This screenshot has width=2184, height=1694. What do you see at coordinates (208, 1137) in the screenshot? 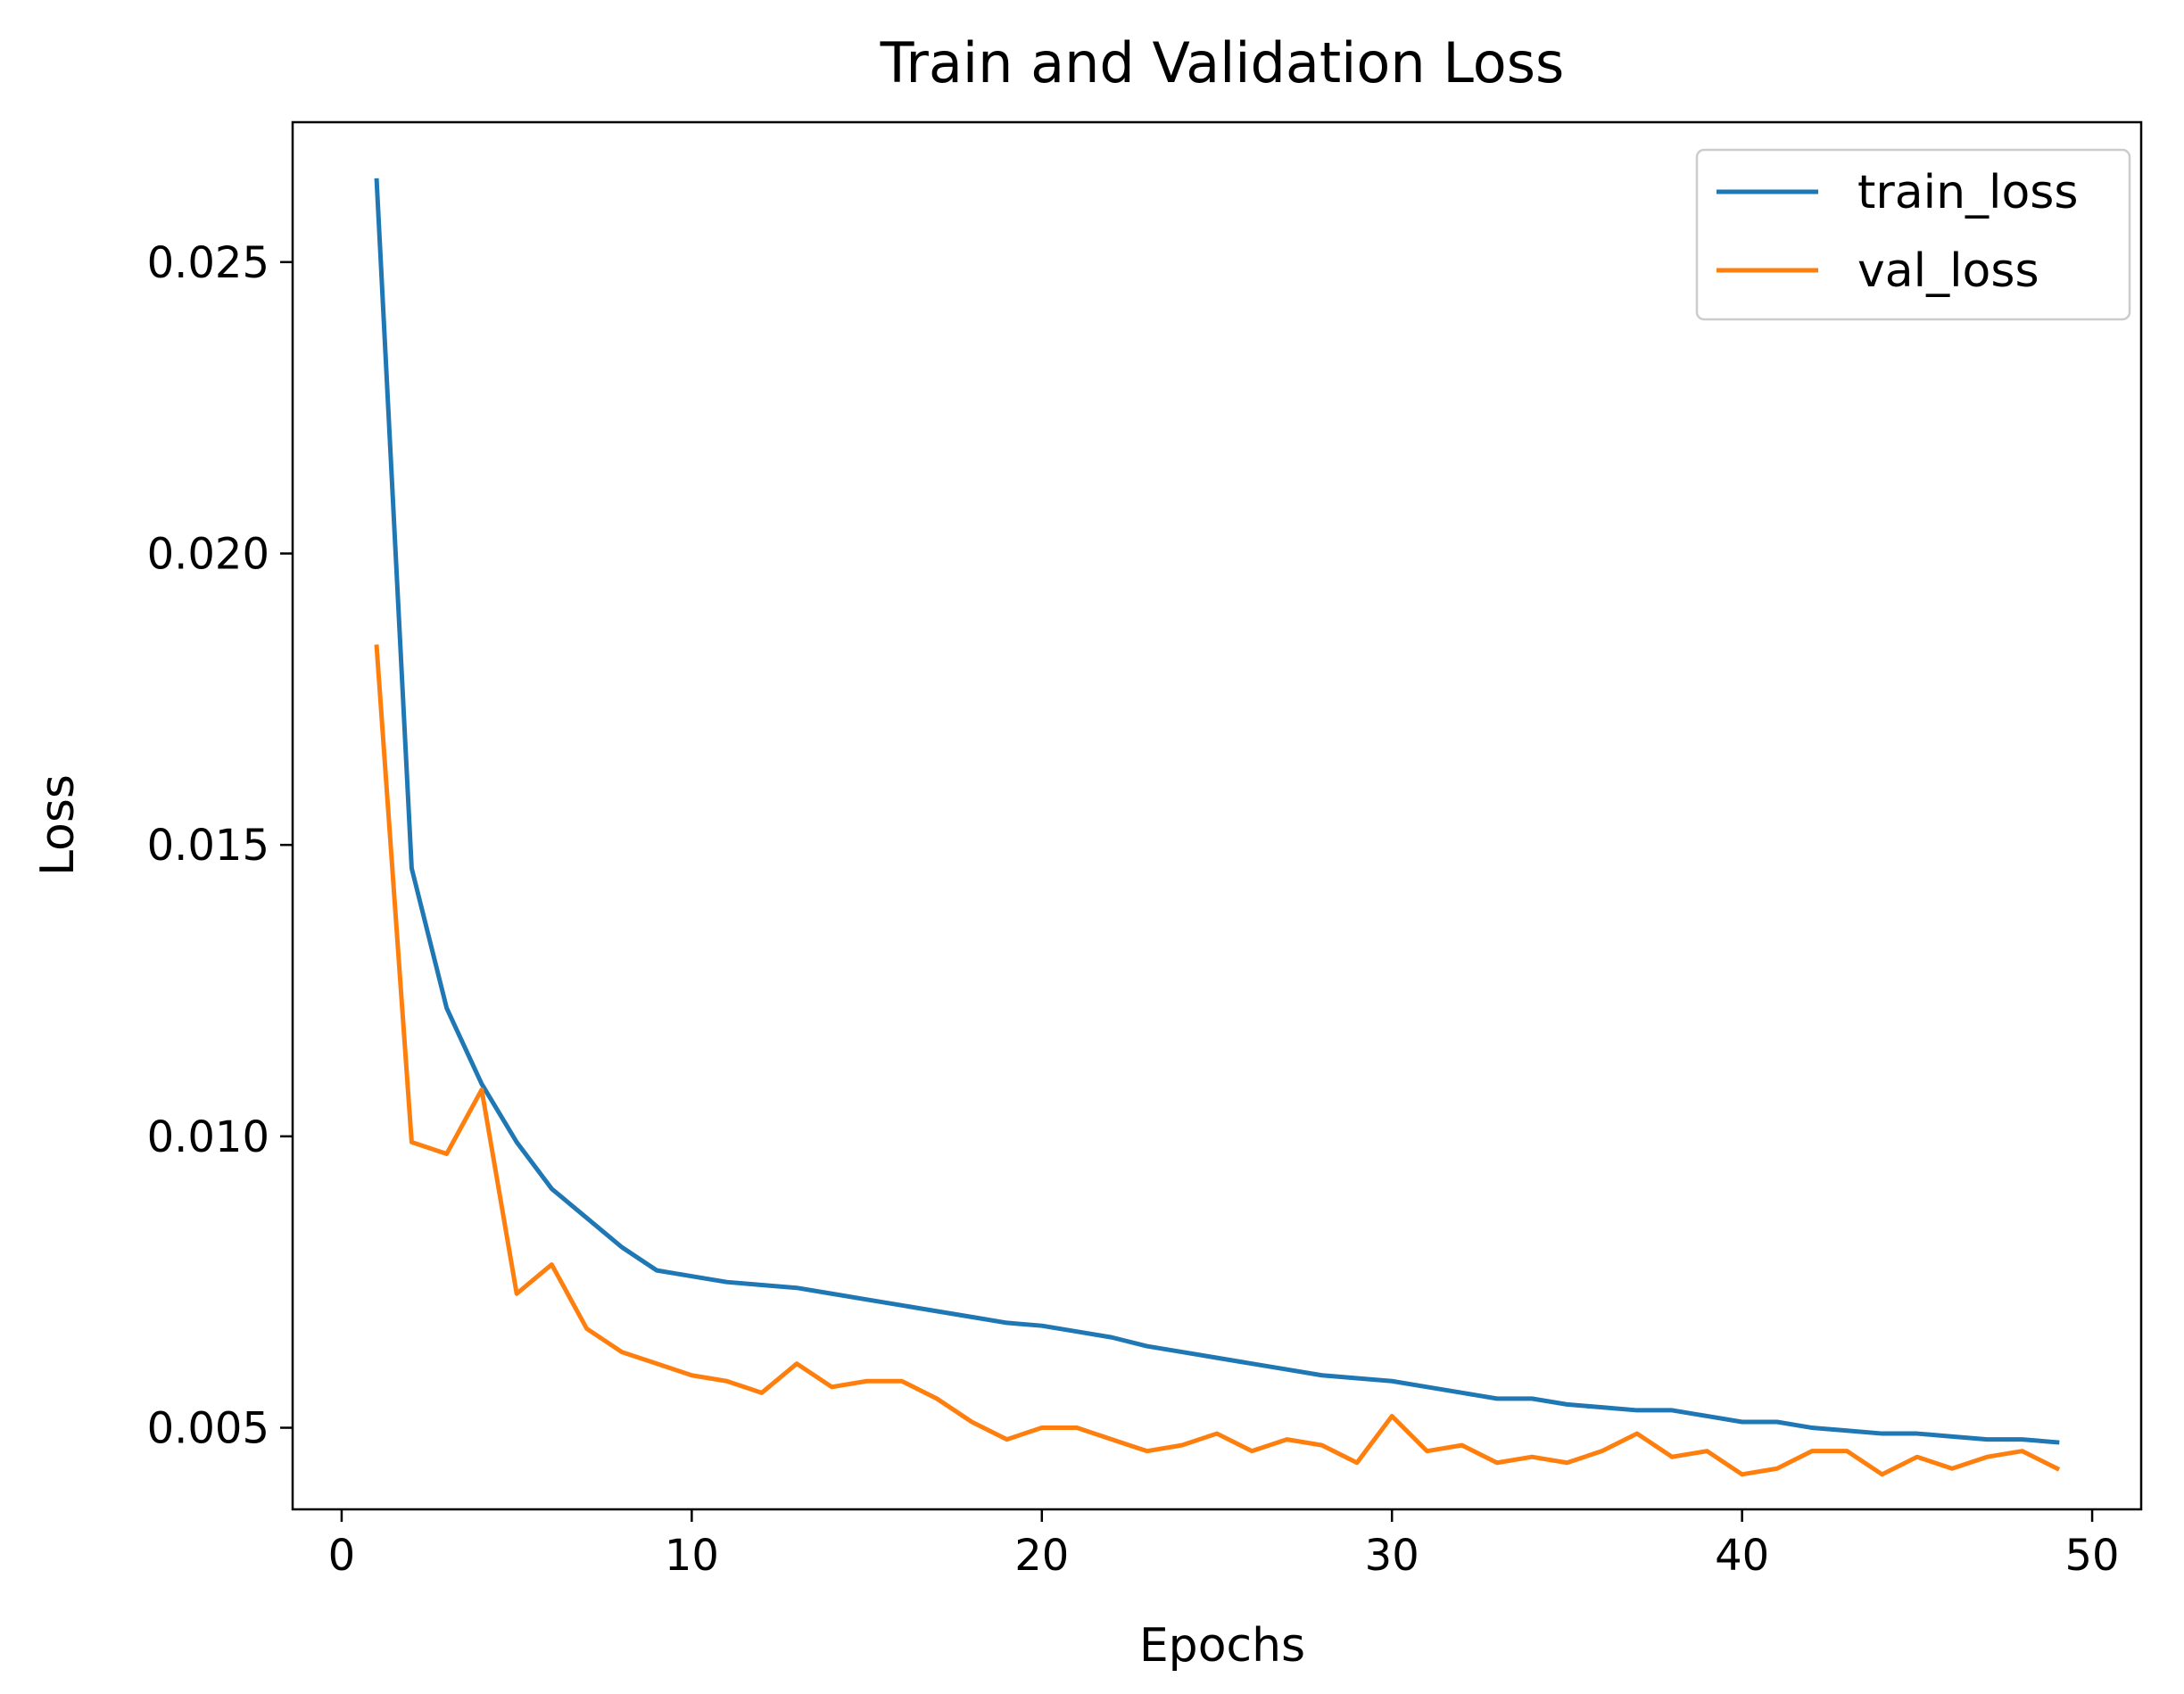
I see `y-tick-label: 0.010` at bounding box center [208, 1137].